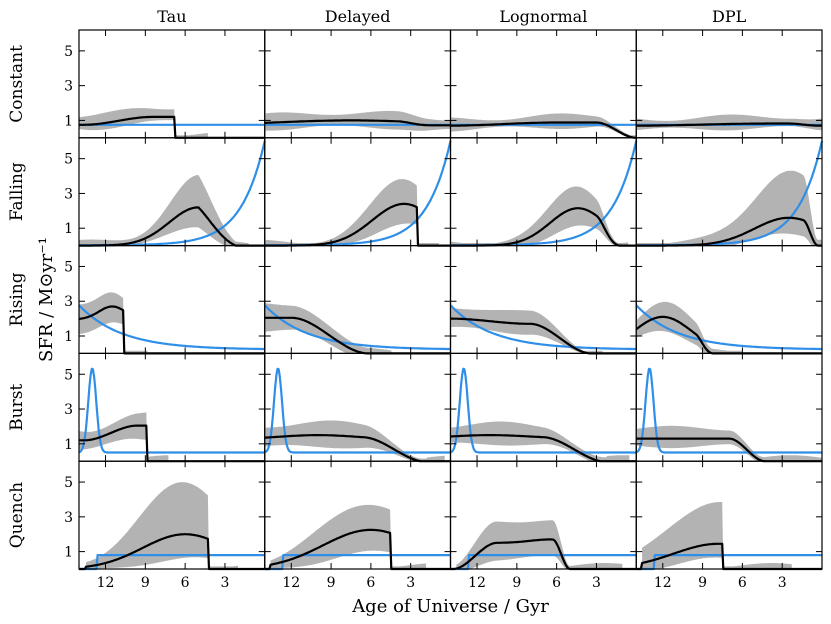  What do you see at coordinates (543, 16) in the screenshot?
I see `column-title-lognormal: Lognormal` at bounding box center [543, 16].